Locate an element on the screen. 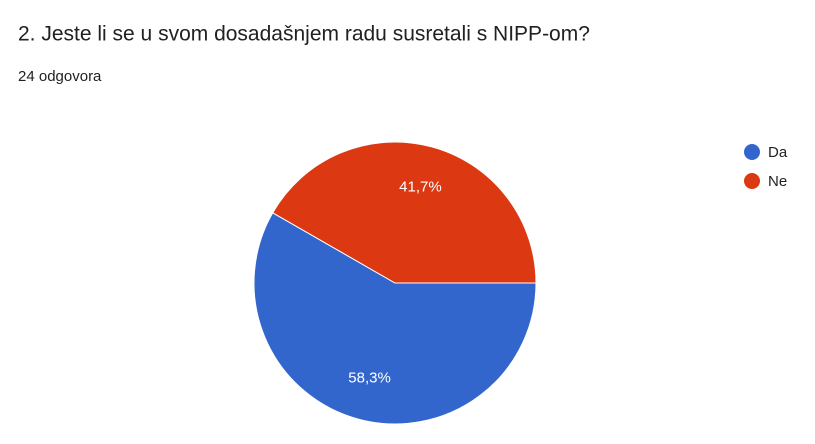 This screenshot has height=444, width=815. slice-label: 41,7% is located at coordinates (420, 187).